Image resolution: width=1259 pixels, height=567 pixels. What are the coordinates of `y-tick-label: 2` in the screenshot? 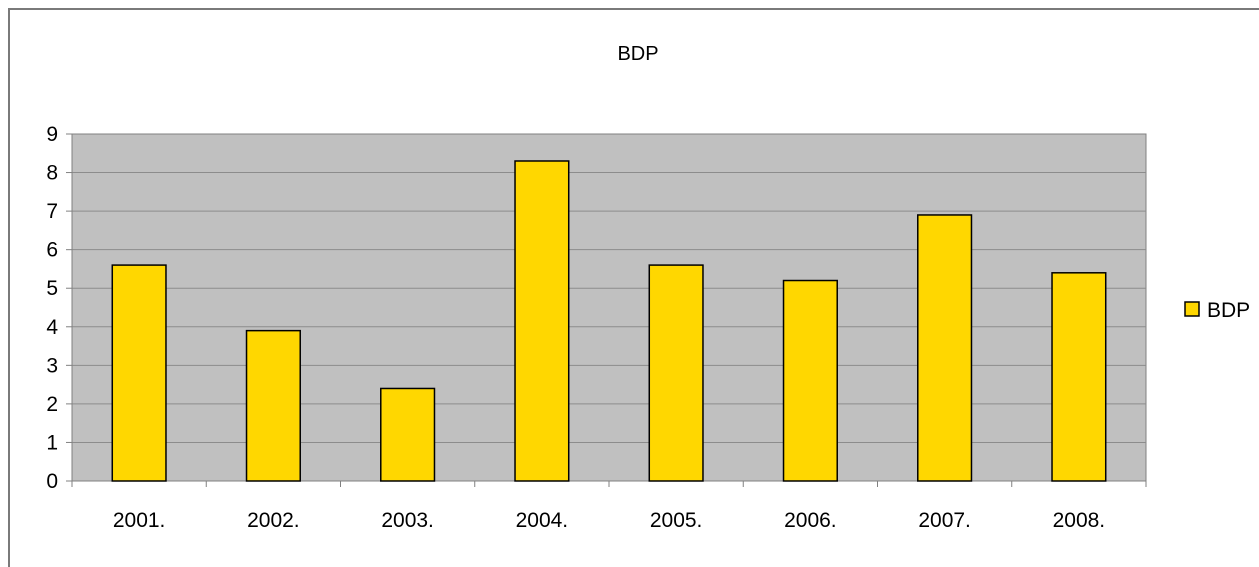 It's located at (52, 404).